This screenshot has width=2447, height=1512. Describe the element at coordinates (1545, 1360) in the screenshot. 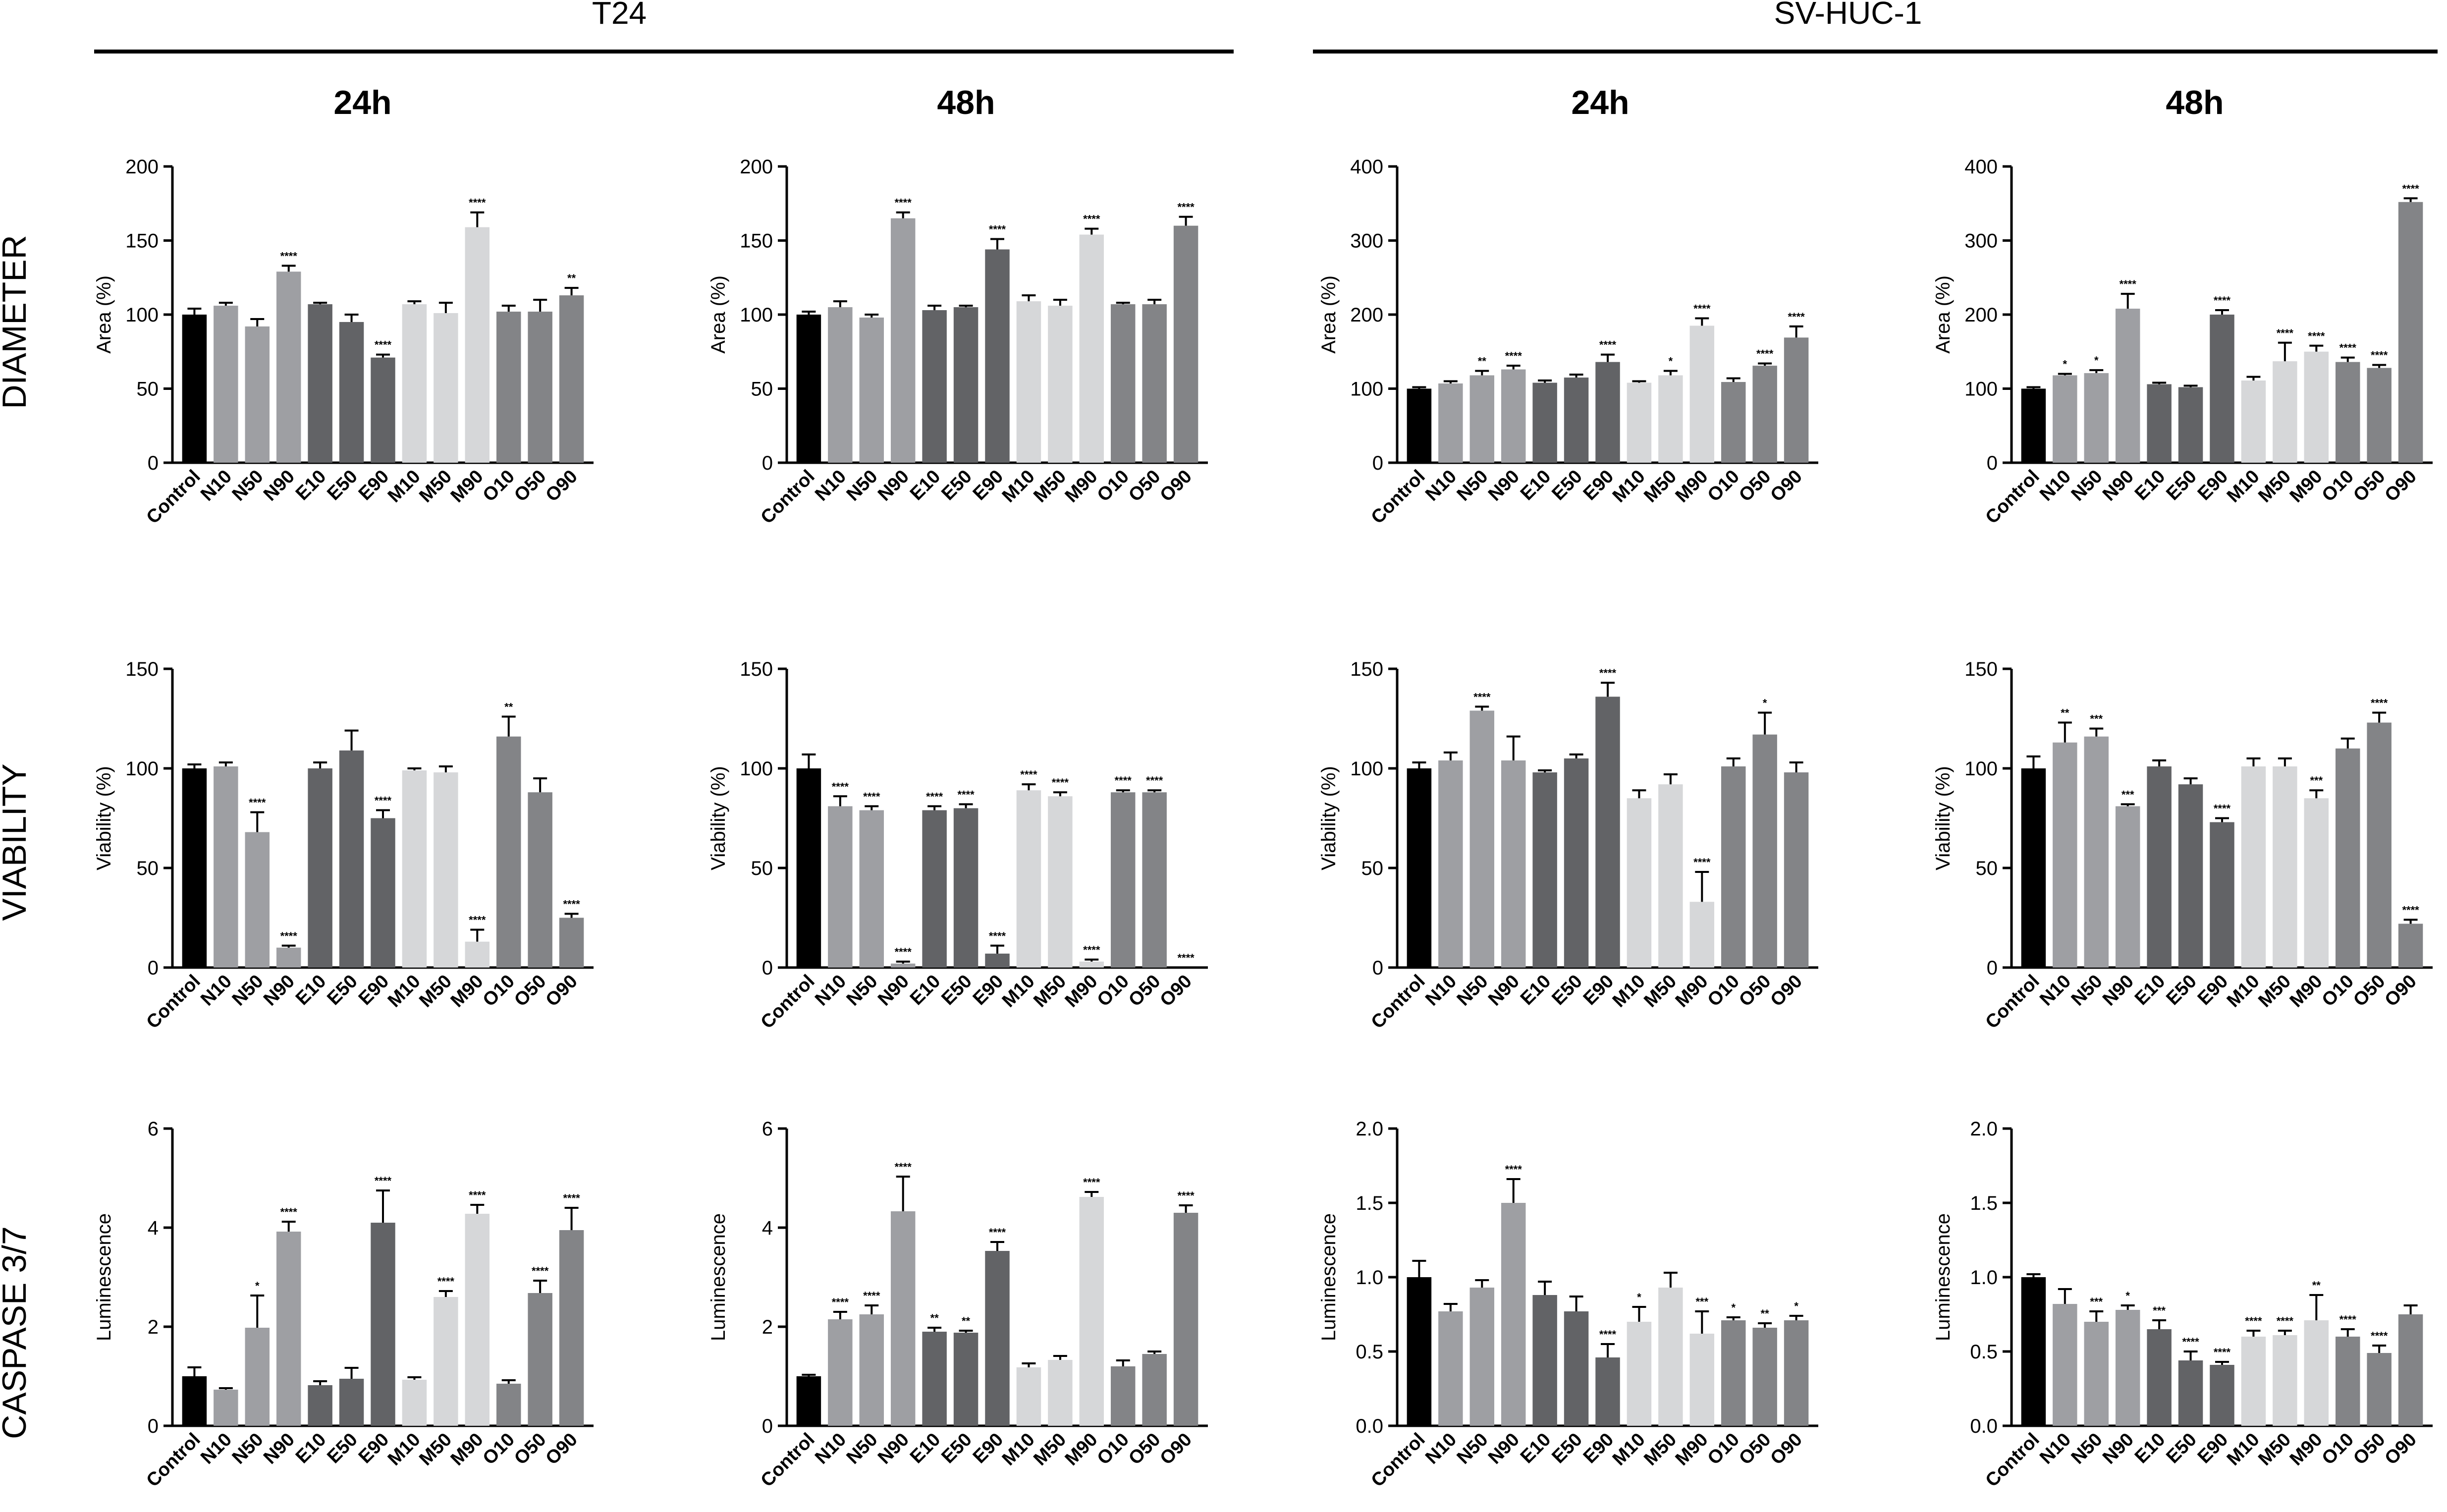

I see `bar-e10` at that location.